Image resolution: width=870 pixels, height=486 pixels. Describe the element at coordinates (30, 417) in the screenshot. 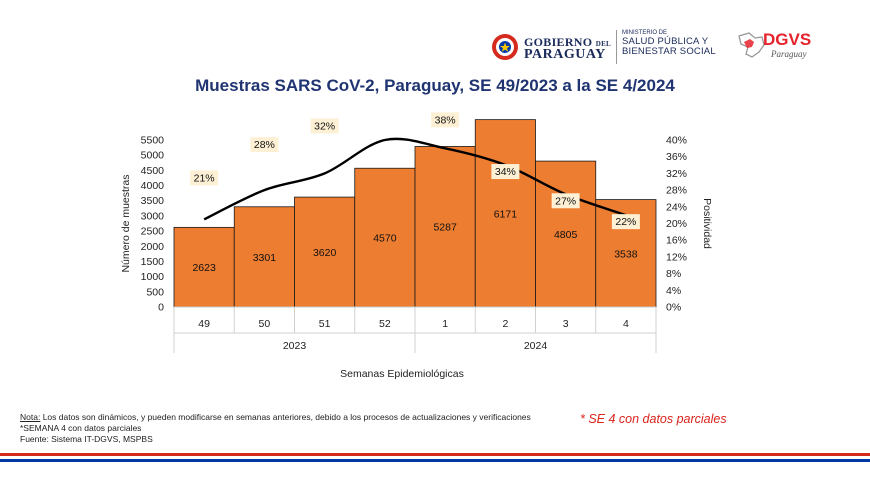

I see `note-label: Nota:` at that location.